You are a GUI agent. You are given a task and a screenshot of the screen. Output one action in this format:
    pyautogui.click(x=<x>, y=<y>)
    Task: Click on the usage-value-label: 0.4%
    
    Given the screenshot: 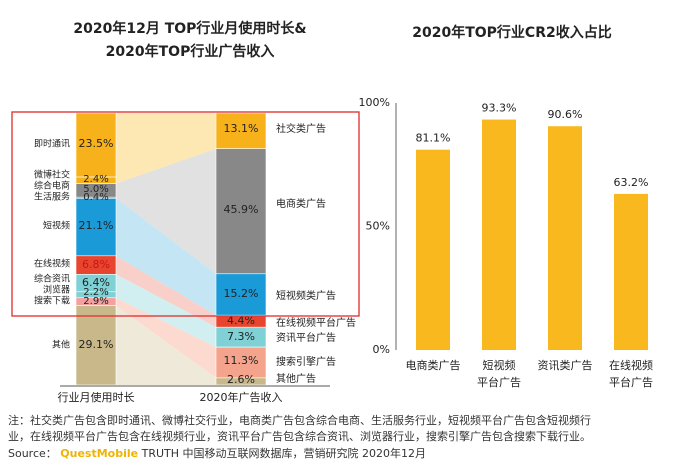 What is the action you would take?
    pyautogui.click(x=95, y=197)
    